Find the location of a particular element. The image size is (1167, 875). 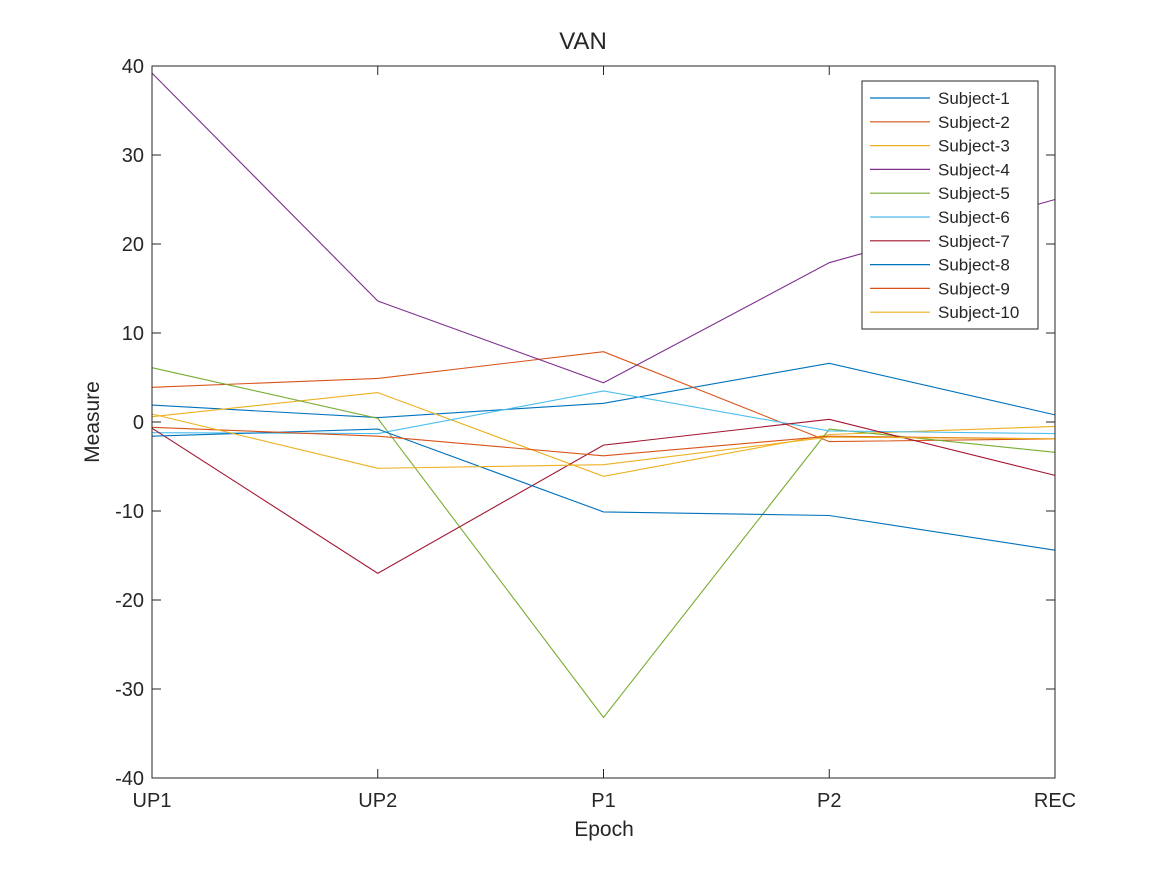

y-tick-label: 0 is located at coordinates (138, 423).